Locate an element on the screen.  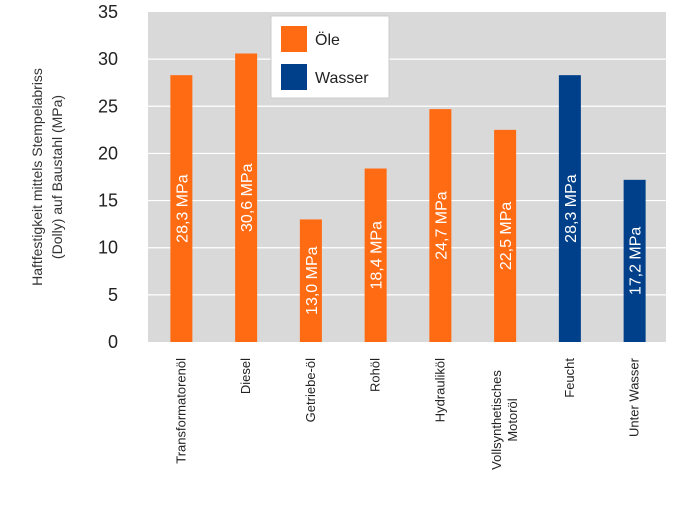
y-tick-label: 0 is located at coordinates (113, 342).